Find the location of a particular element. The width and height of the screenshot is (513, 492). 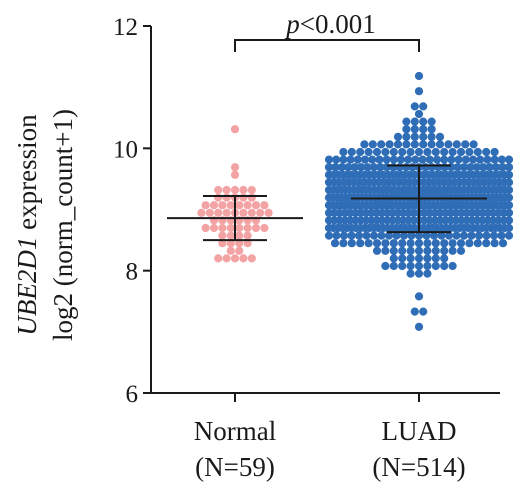

y-tick-label: 10 is located at coordinates (125, 149).